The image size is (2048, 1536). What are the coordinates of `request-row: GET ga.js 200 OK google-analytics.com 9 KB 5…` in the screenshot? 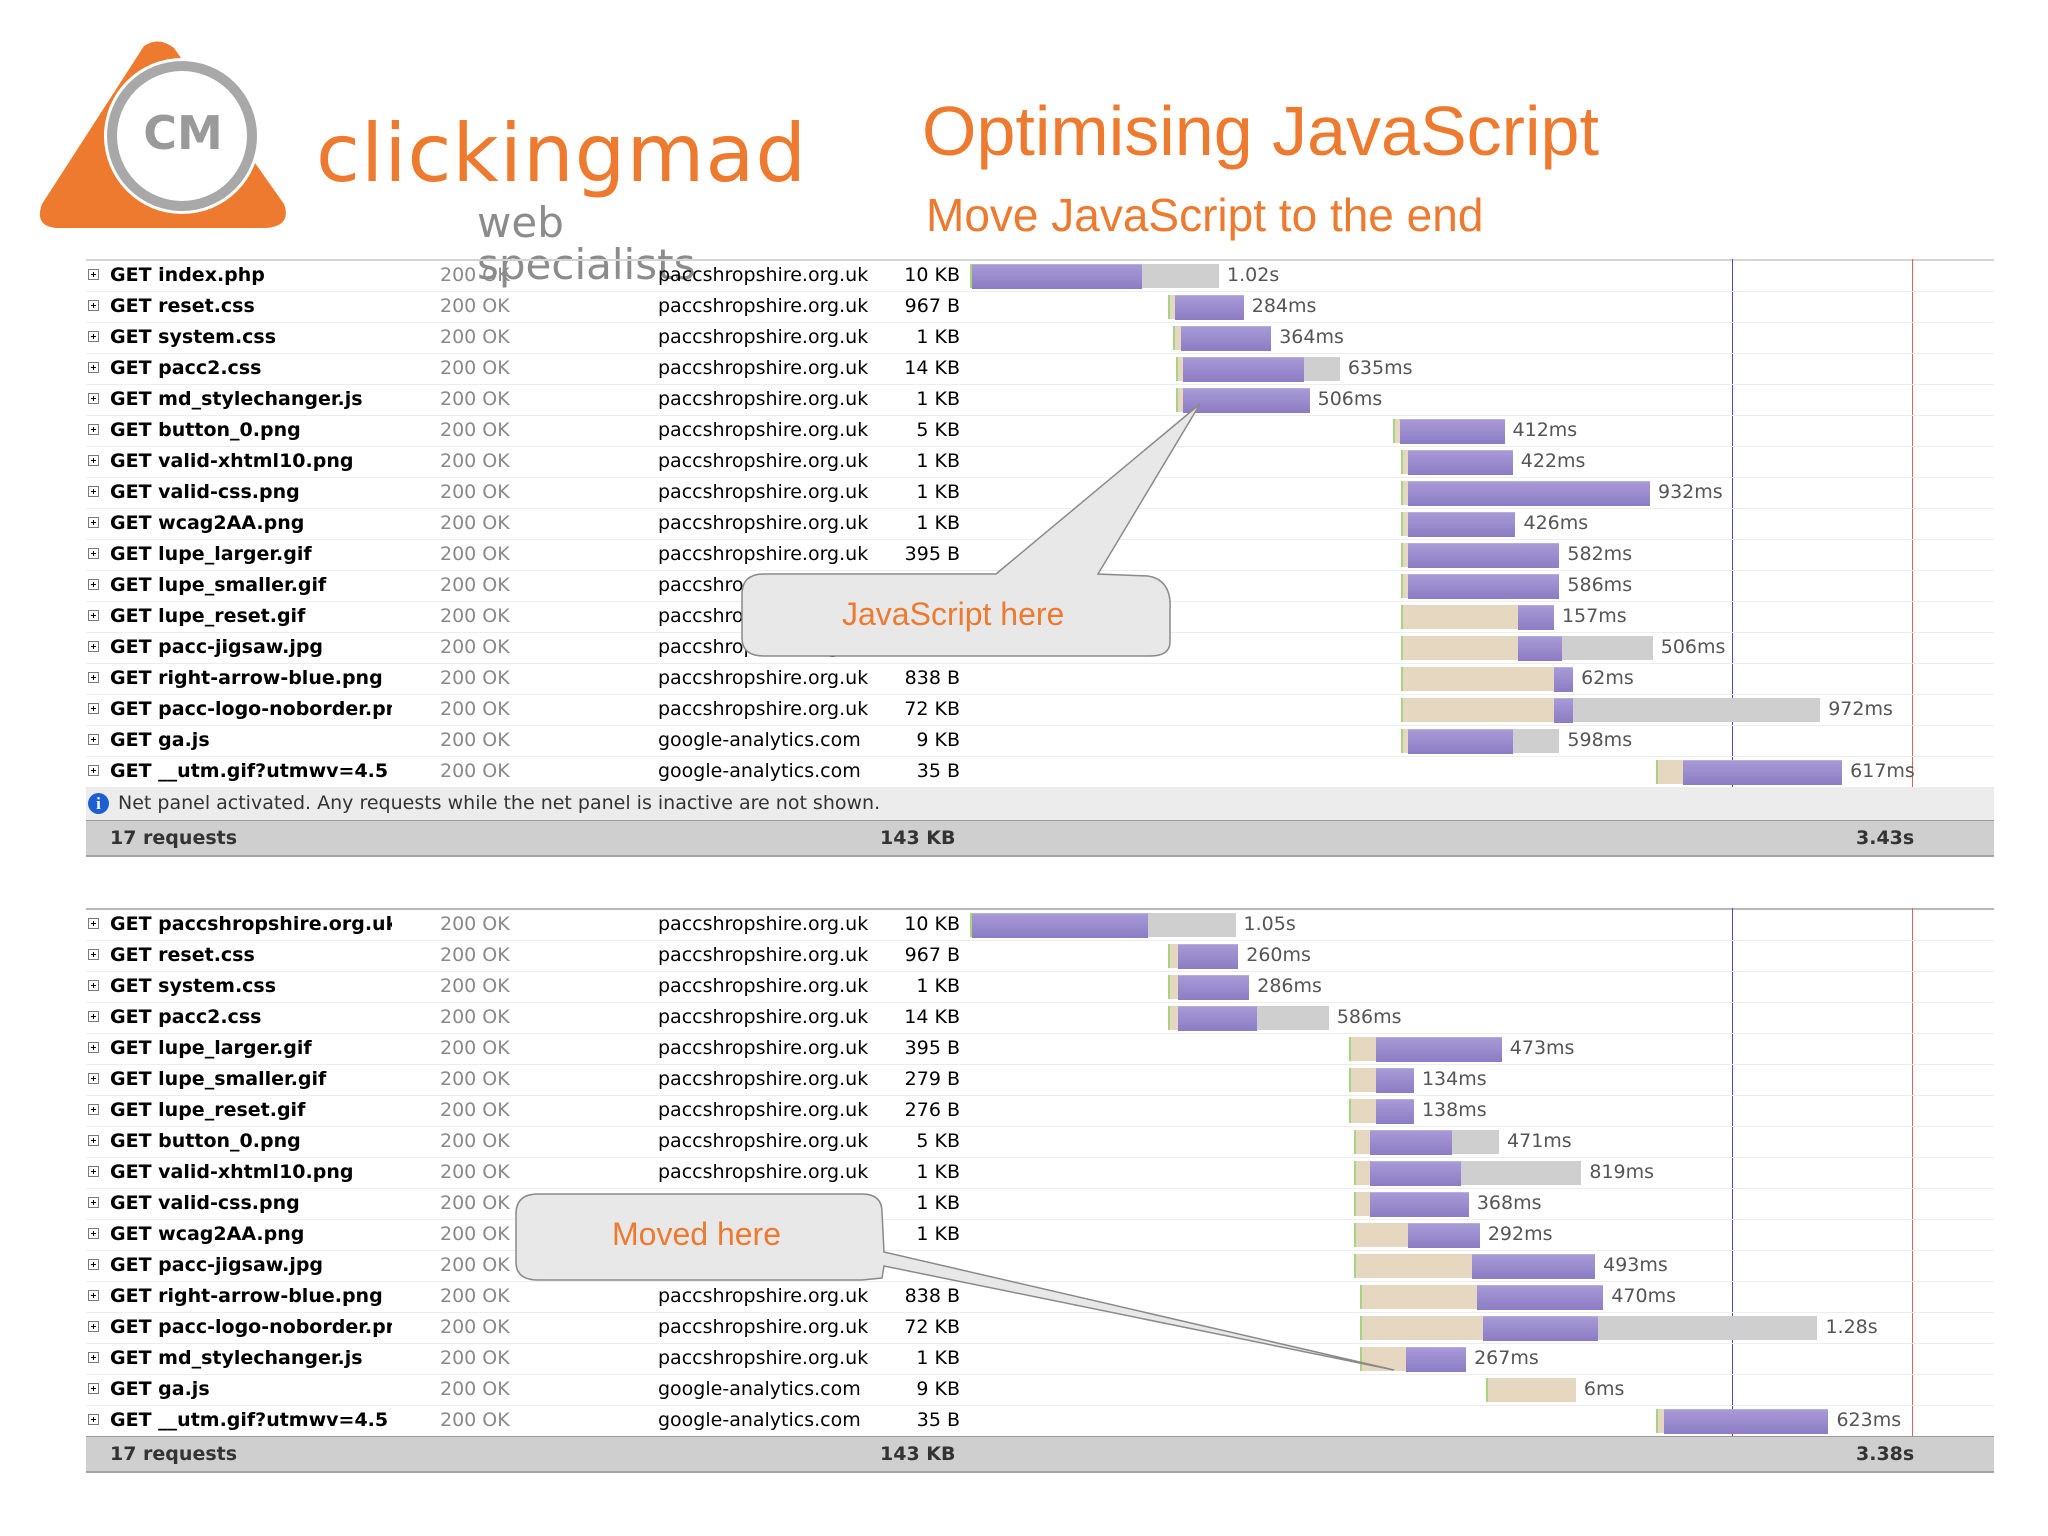 It's located at (1040, 741).